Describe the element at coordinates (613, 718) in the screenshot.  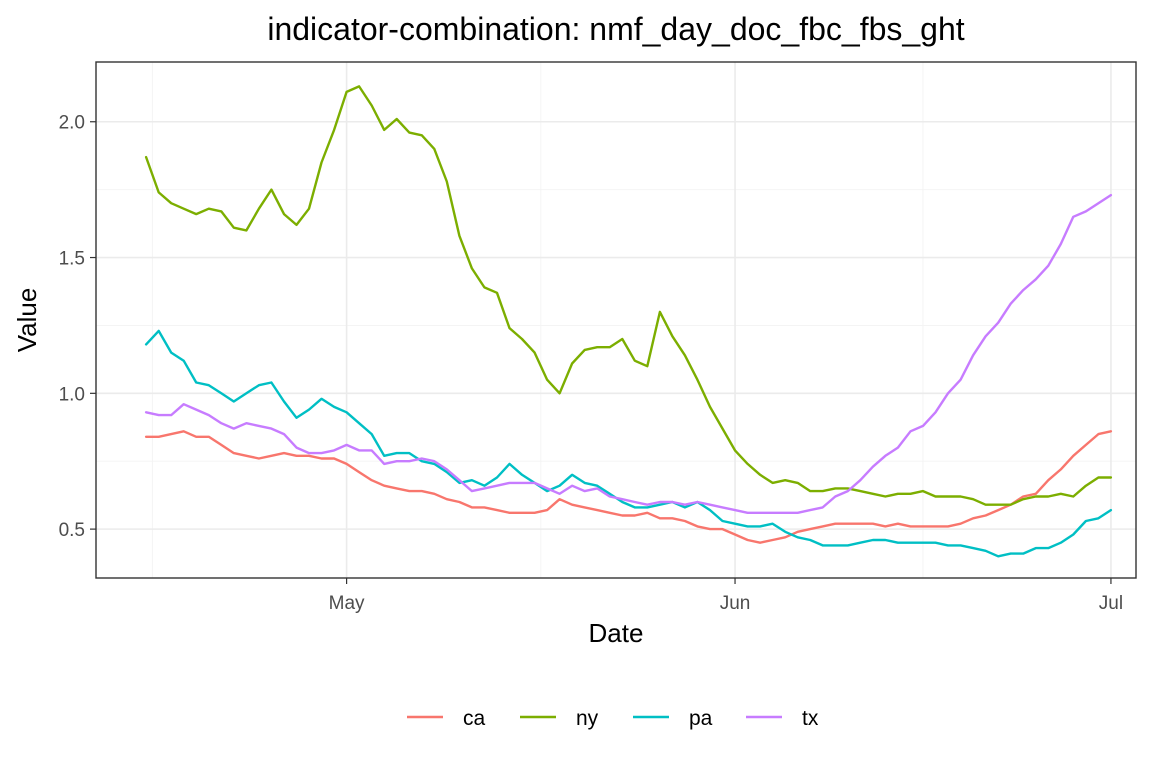
I see `legend: ca ny pa tx` at that location.